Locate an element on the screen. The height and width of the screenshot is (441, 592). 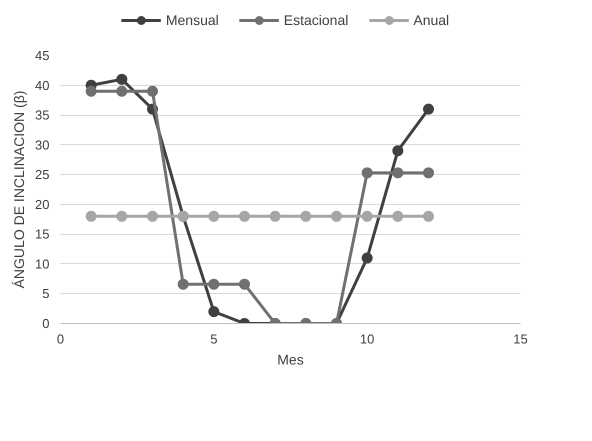
legend-label: Anual is located at coordinates (431, 20).